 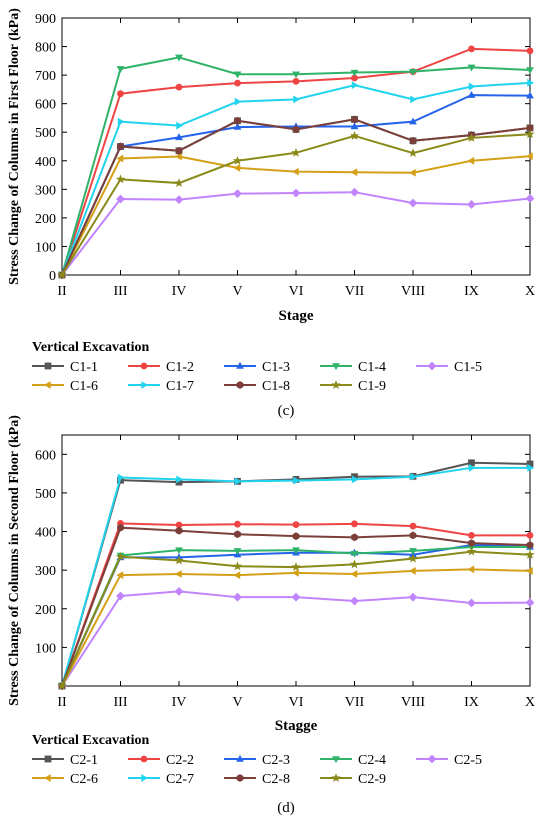 What do you see at coordinates (45, 494) in the screenshot?
I see `y-tick-label: 500` at bounding box center [45, 494].